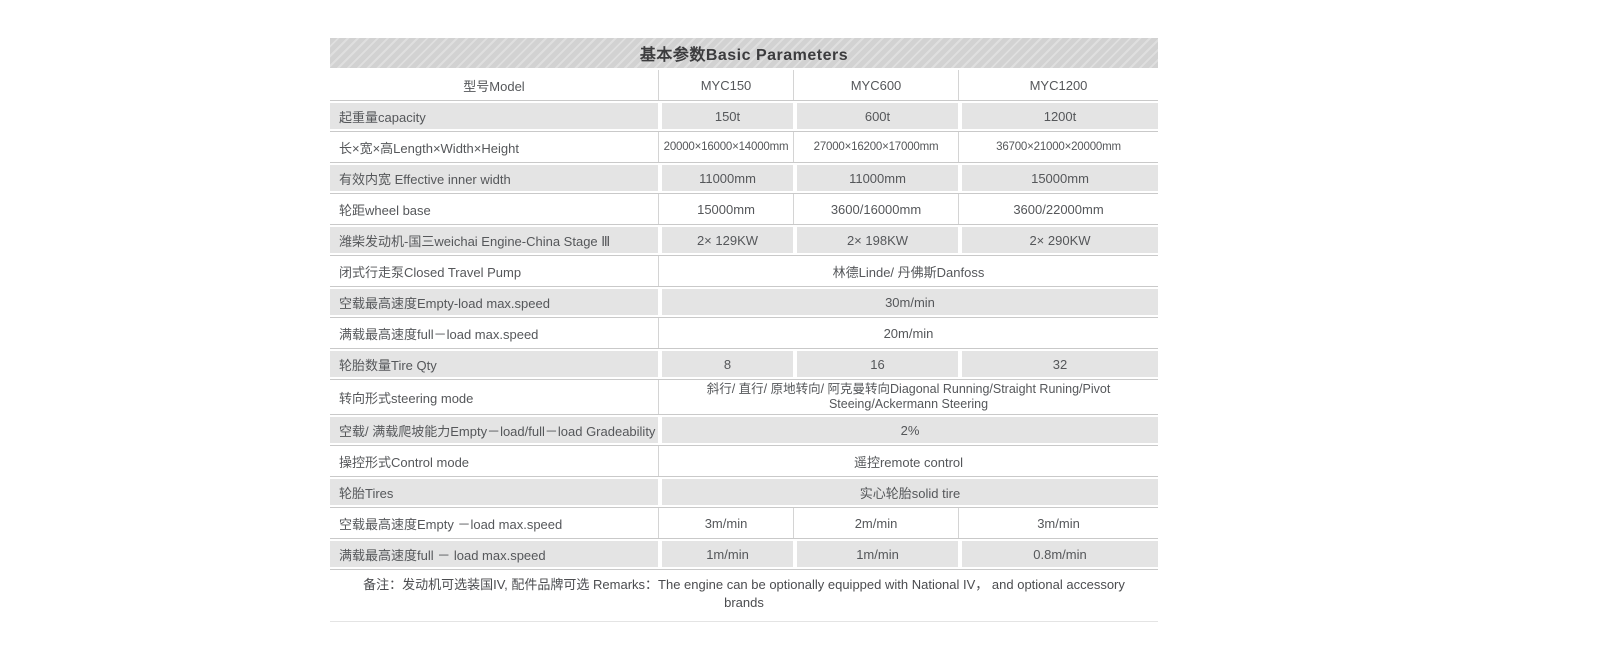  I want to click on table-row: 起重量capacity 150t 600t 1200t, so click(744, 116).